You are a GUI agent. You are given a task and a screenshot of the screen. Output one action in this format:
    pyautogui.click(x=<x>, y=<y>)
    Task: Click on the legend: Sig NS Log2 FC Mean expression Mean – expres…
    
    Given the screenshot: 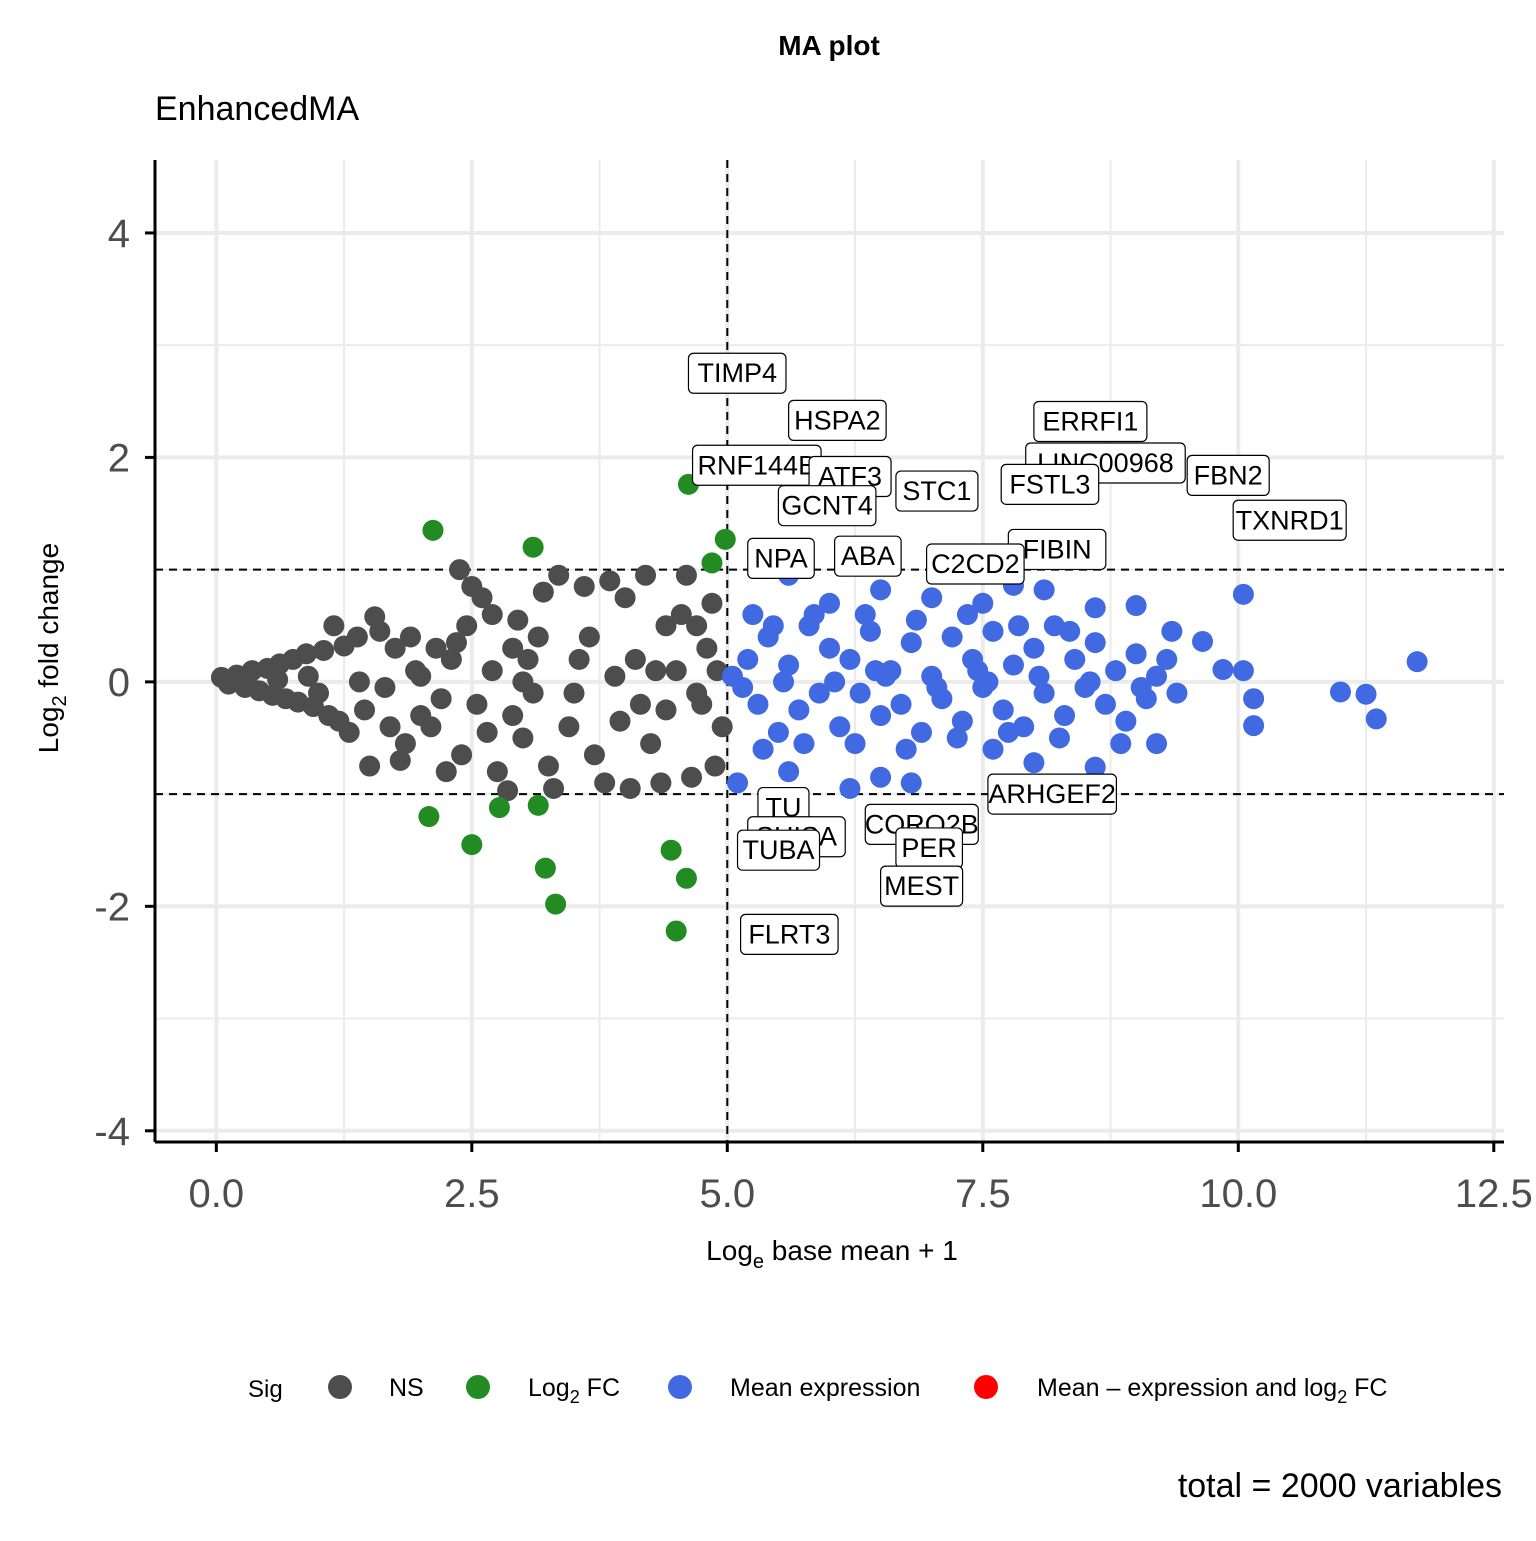 What is the action you would take?
    pyautogui.click(x=818, y=1390)
    